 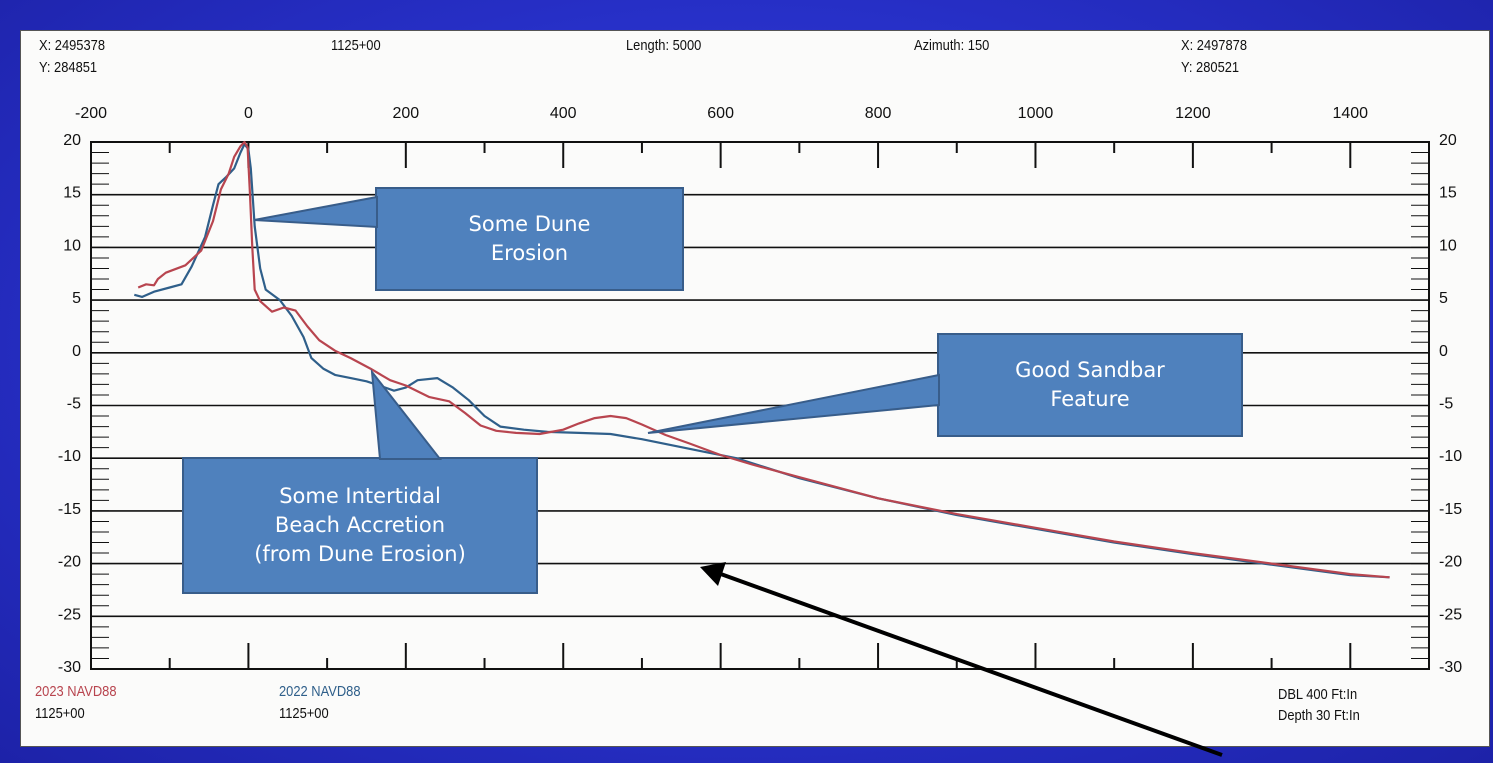 I want to click on y-tick-label-right: -10, so click(x=1450, y=456).